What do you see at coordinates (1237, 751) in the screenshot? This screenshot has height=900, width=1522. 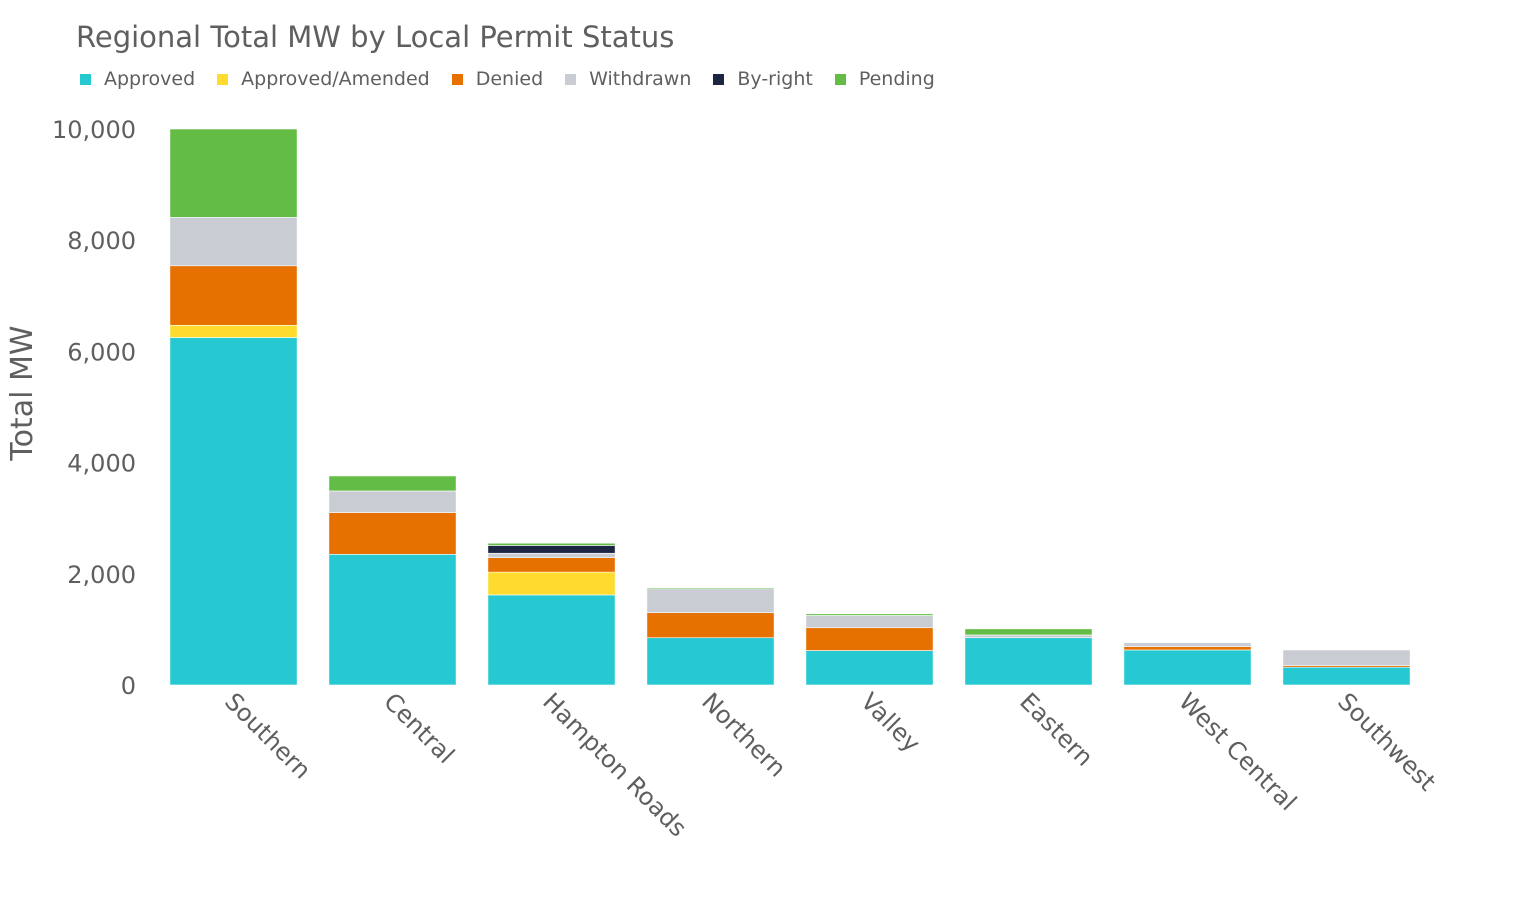 I see `x-tick-label: West Central` at bounding box center [1237, 751].